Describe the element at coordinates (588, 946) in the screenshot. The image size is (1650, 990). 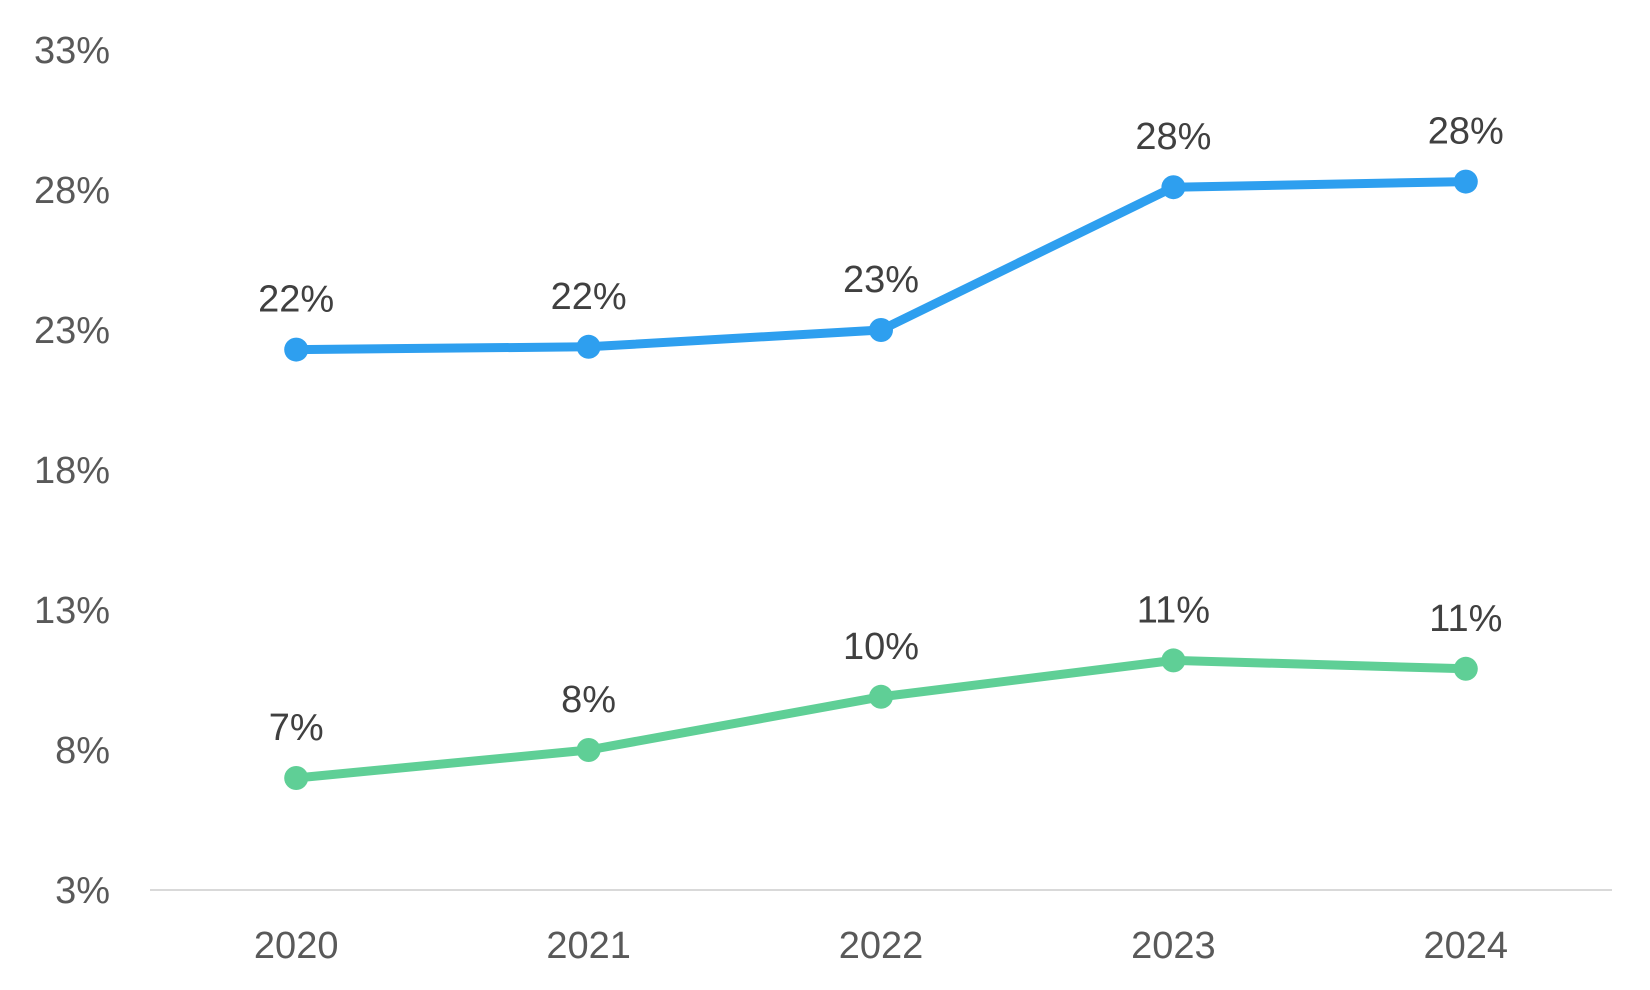
I see `x-tick-label: 2021` at that location.